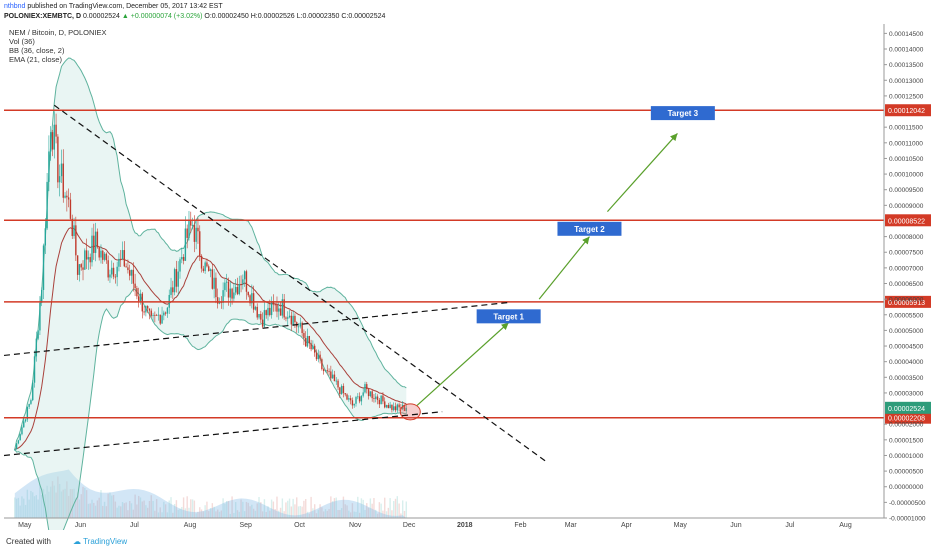 The image size is (932, 550). What do you see at coordinates (35, 59) in the screenshot?
I see `indicator-ema: EMA (21, close)` at bounding box center [35, 59].